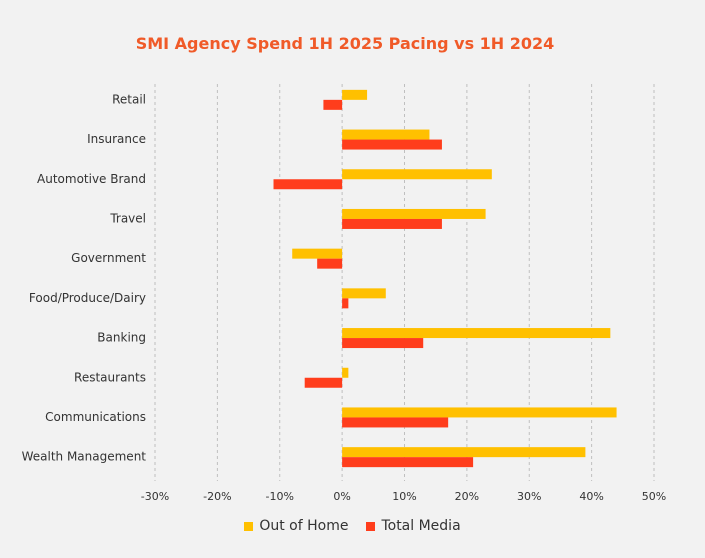 The width and height of the screenshot is (705, 558). What do you see at coordinates (127, 218) in the screenshot?
I see `category-label-travel: Travel` at bounding box center [127, 218].